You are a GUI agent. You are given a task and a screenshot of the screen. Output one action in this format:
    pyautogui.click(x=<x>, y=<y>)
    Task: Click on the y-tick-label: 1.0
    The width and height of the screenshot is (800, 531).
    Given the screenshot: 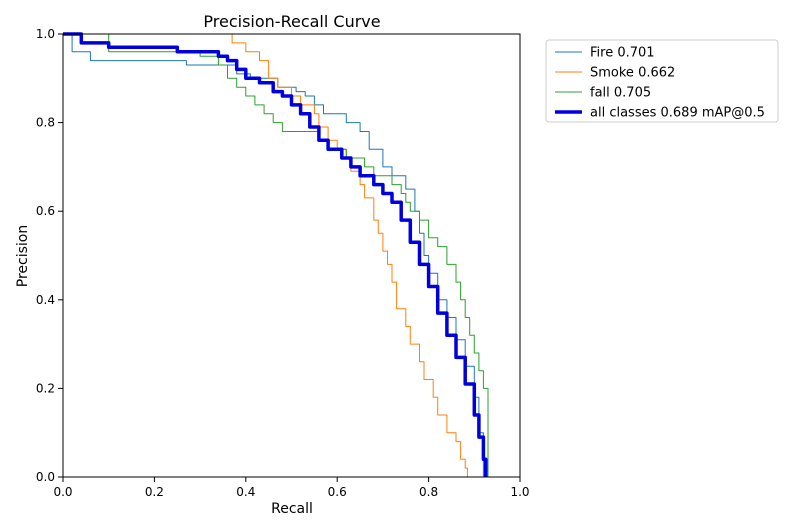 What is the action you would take?
    pyautogui.click(x=45, y=34)
    